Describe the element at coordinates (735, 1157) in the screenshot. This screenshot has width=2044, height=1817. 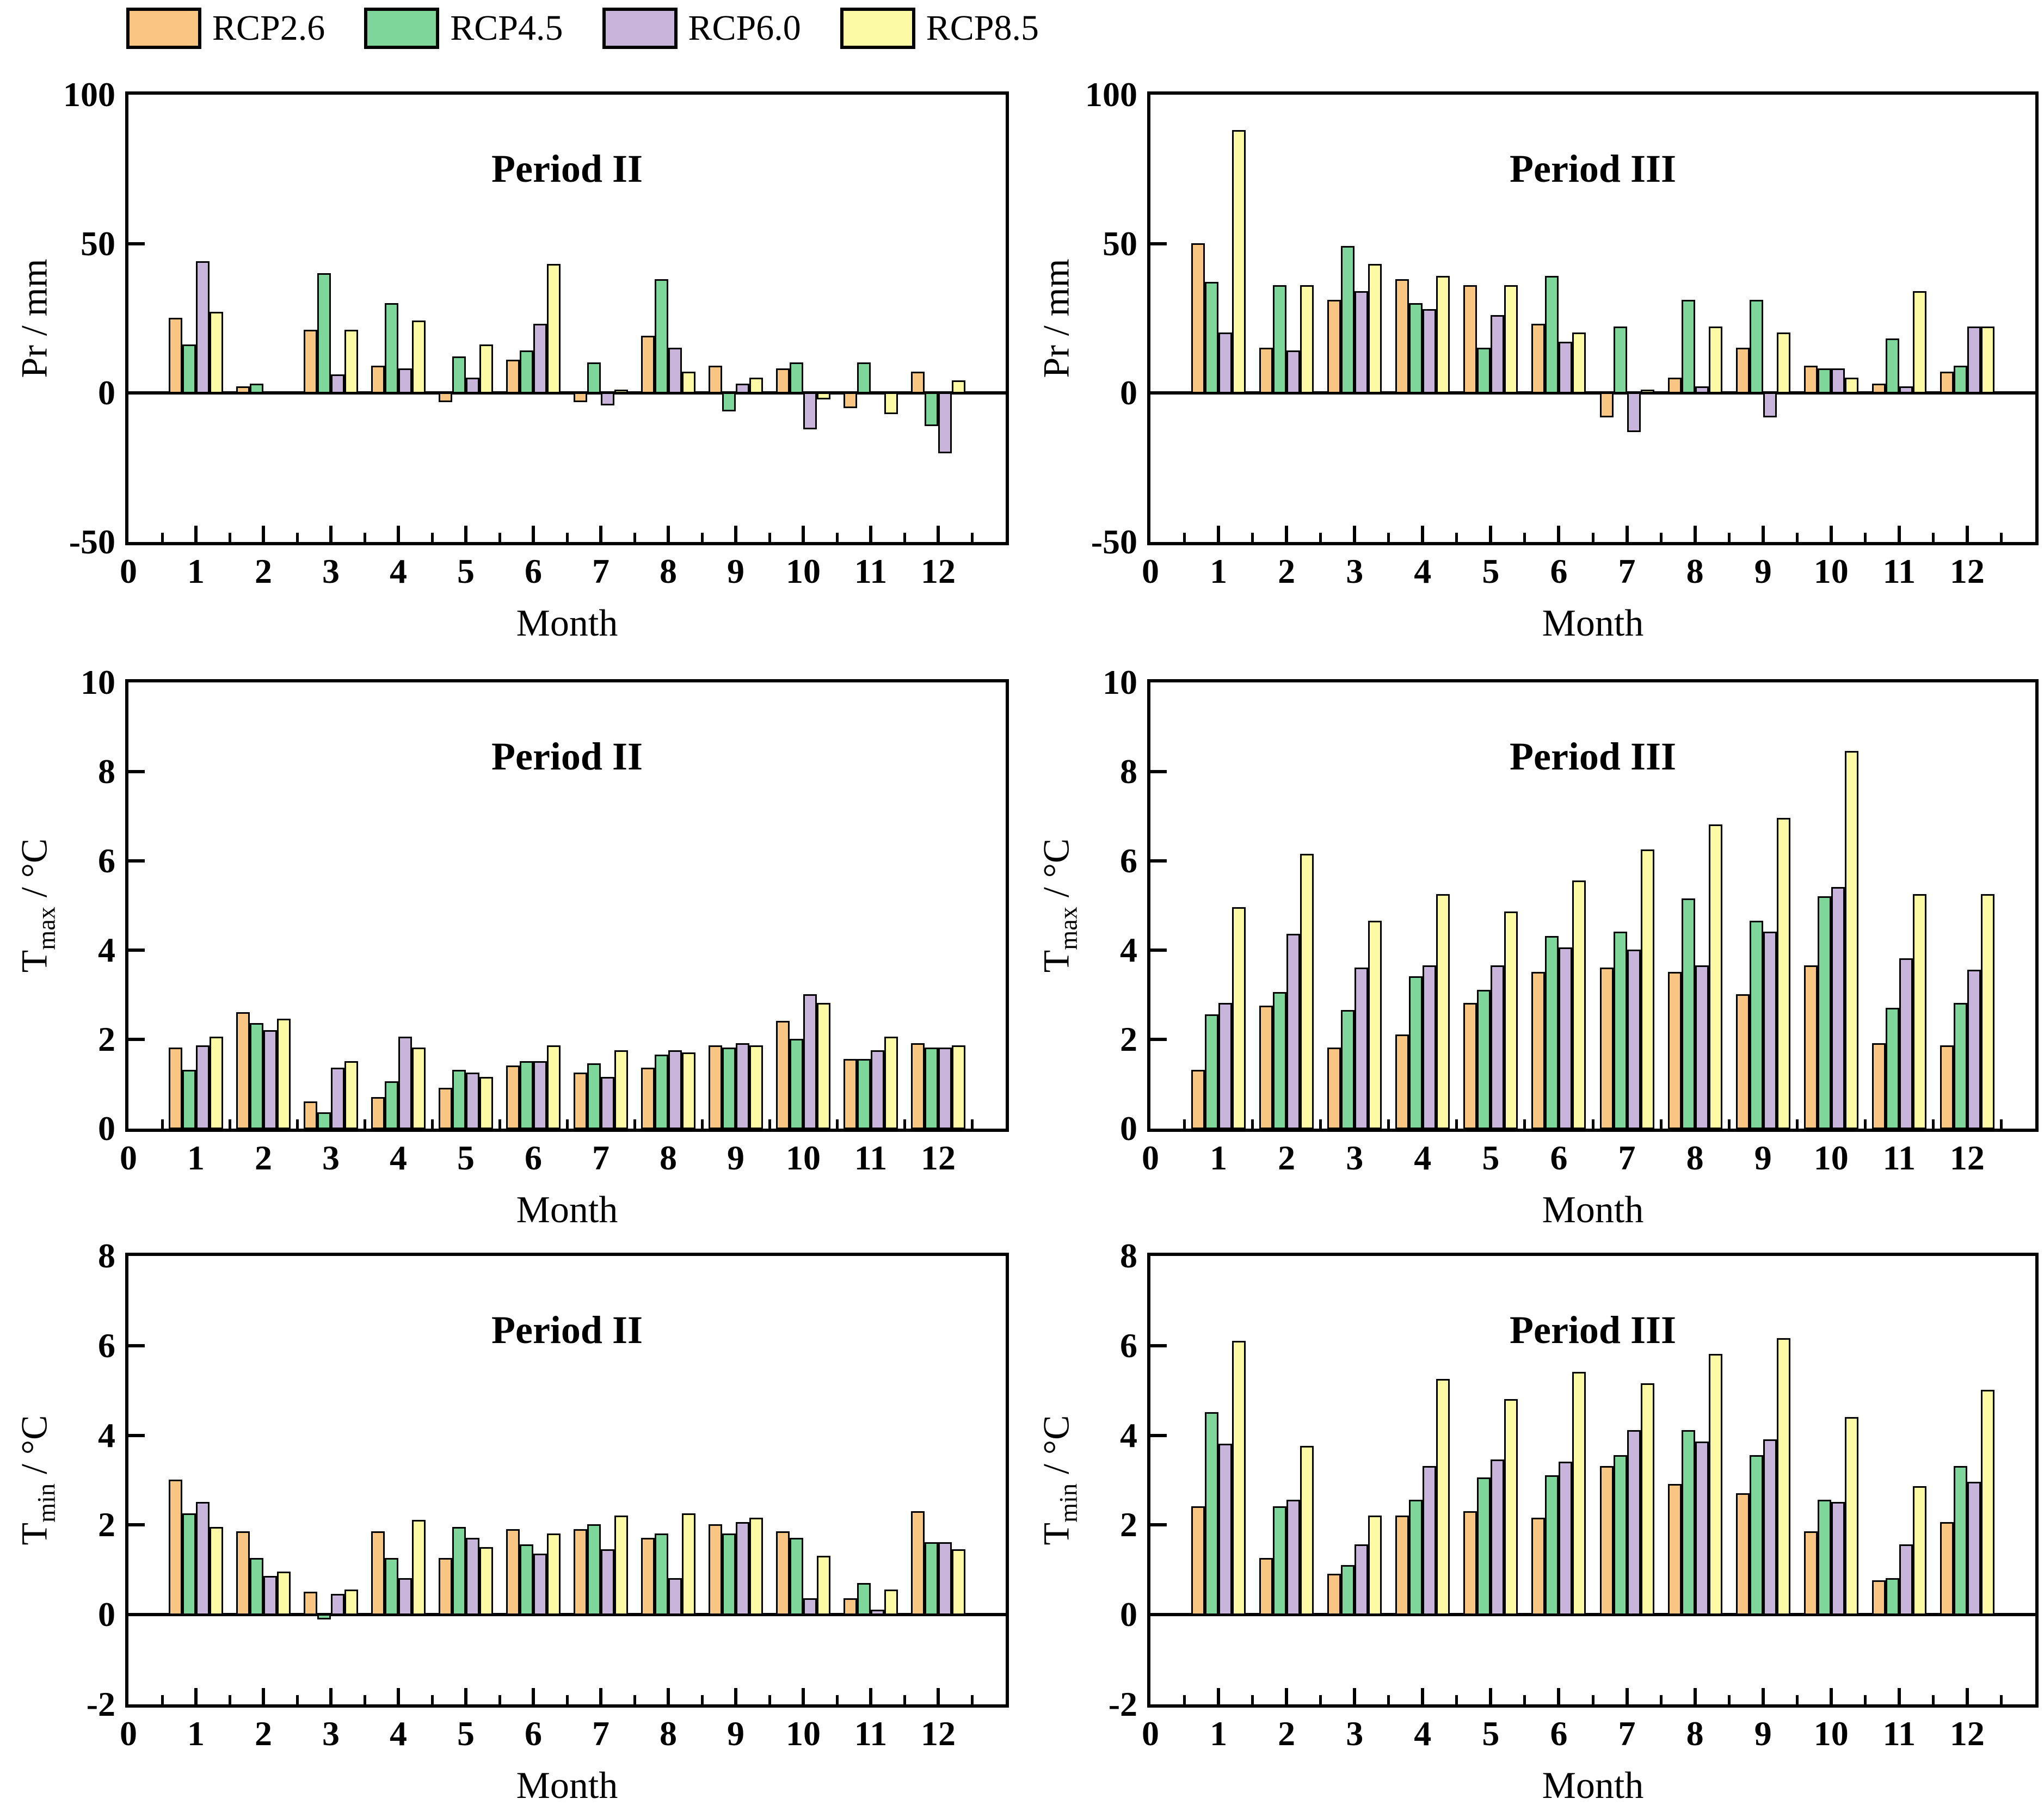
I see `x-tick-label: 9` at that location.